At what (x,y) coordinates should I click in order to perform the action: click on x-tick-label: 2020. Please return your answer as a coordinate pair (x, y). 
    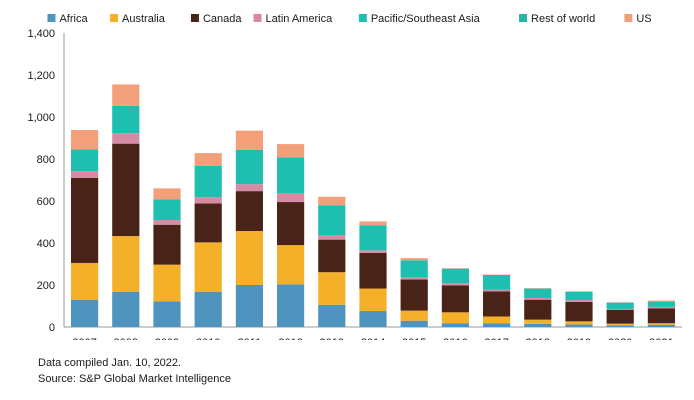
    Looking at the image, I should click on (620, 338).